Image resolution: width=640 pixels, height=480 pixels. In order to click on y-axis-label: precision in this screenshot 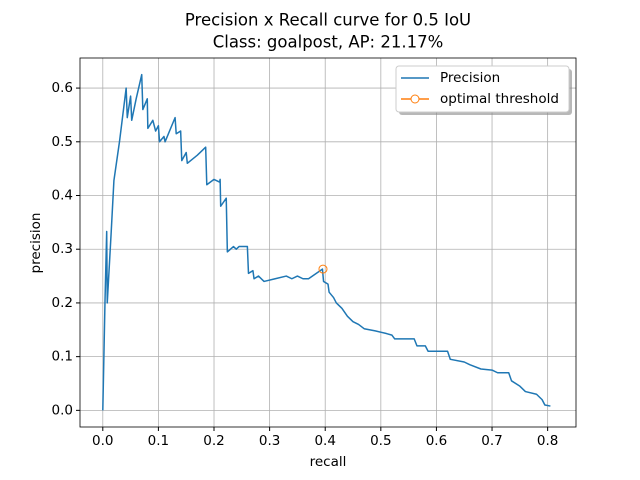, I will do `click(36, 243)`.